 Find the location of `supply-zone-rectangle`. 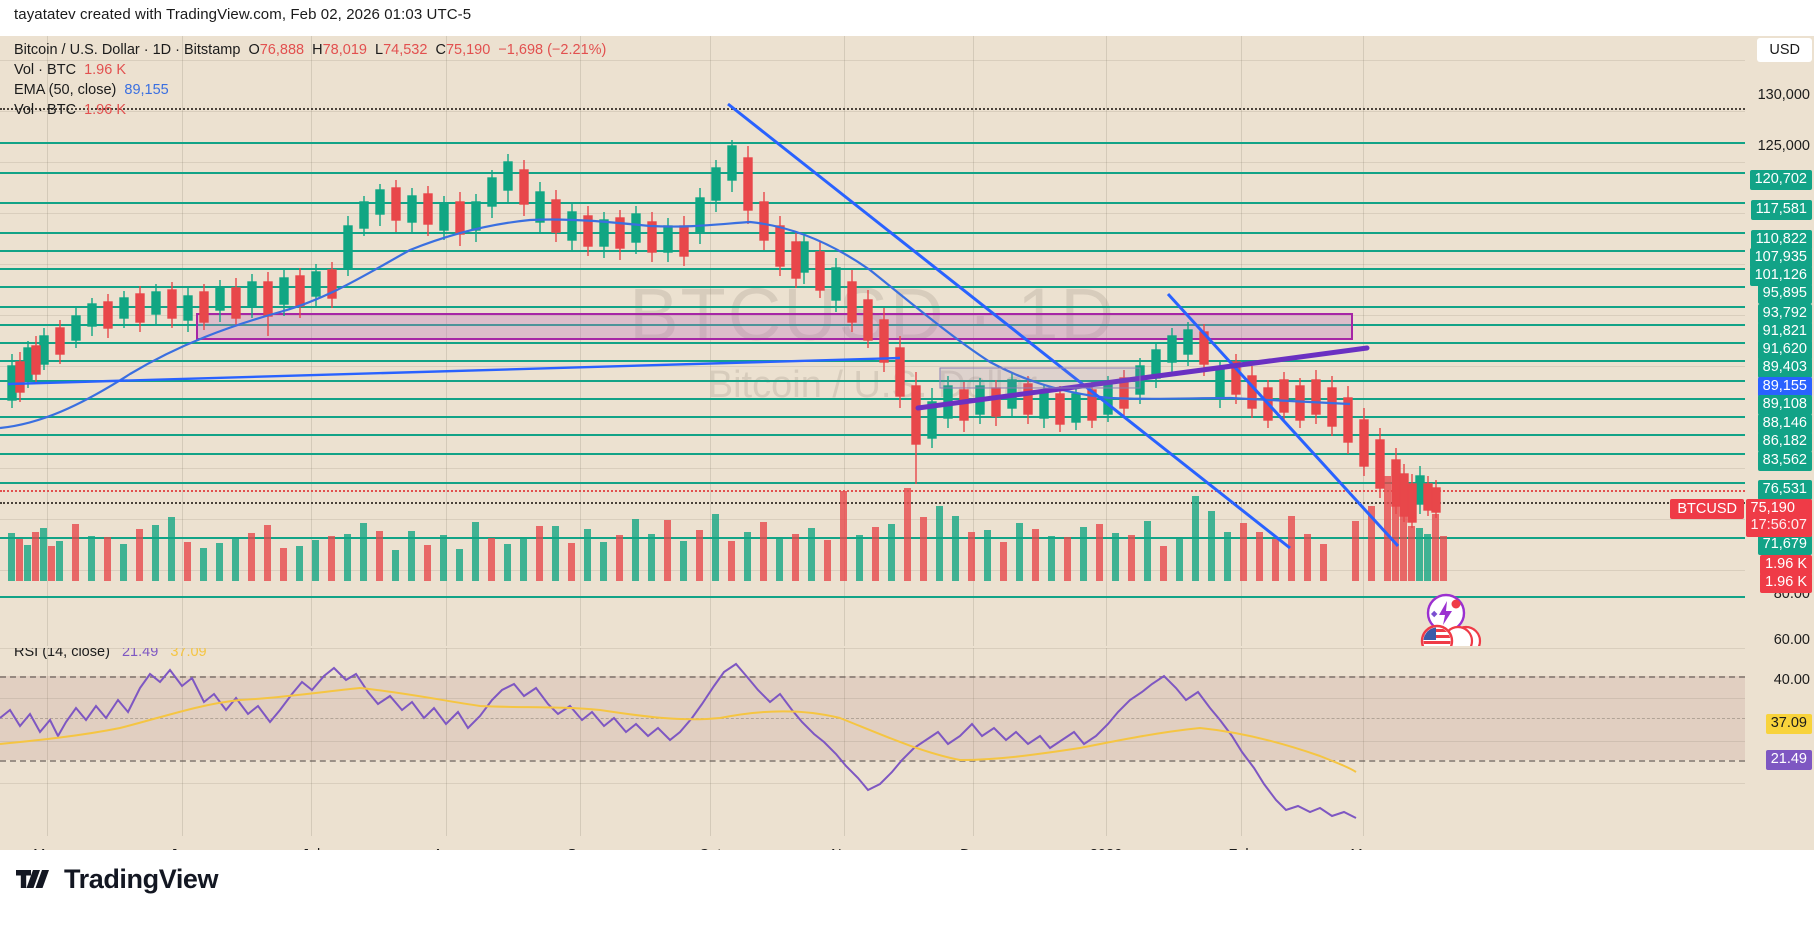

supply-zone-rectangle is located at coordinates (774, 326).